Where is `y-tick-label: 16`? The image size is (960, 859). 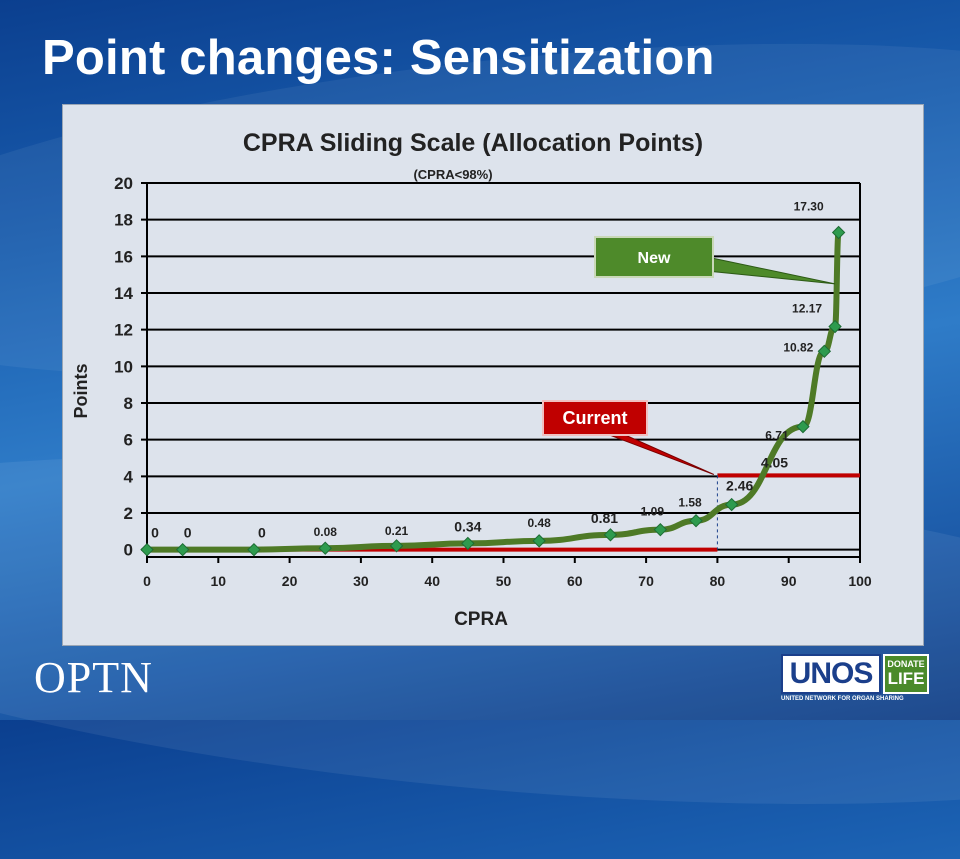
y-tick-label: 16 is located at coordinates (123, 256).